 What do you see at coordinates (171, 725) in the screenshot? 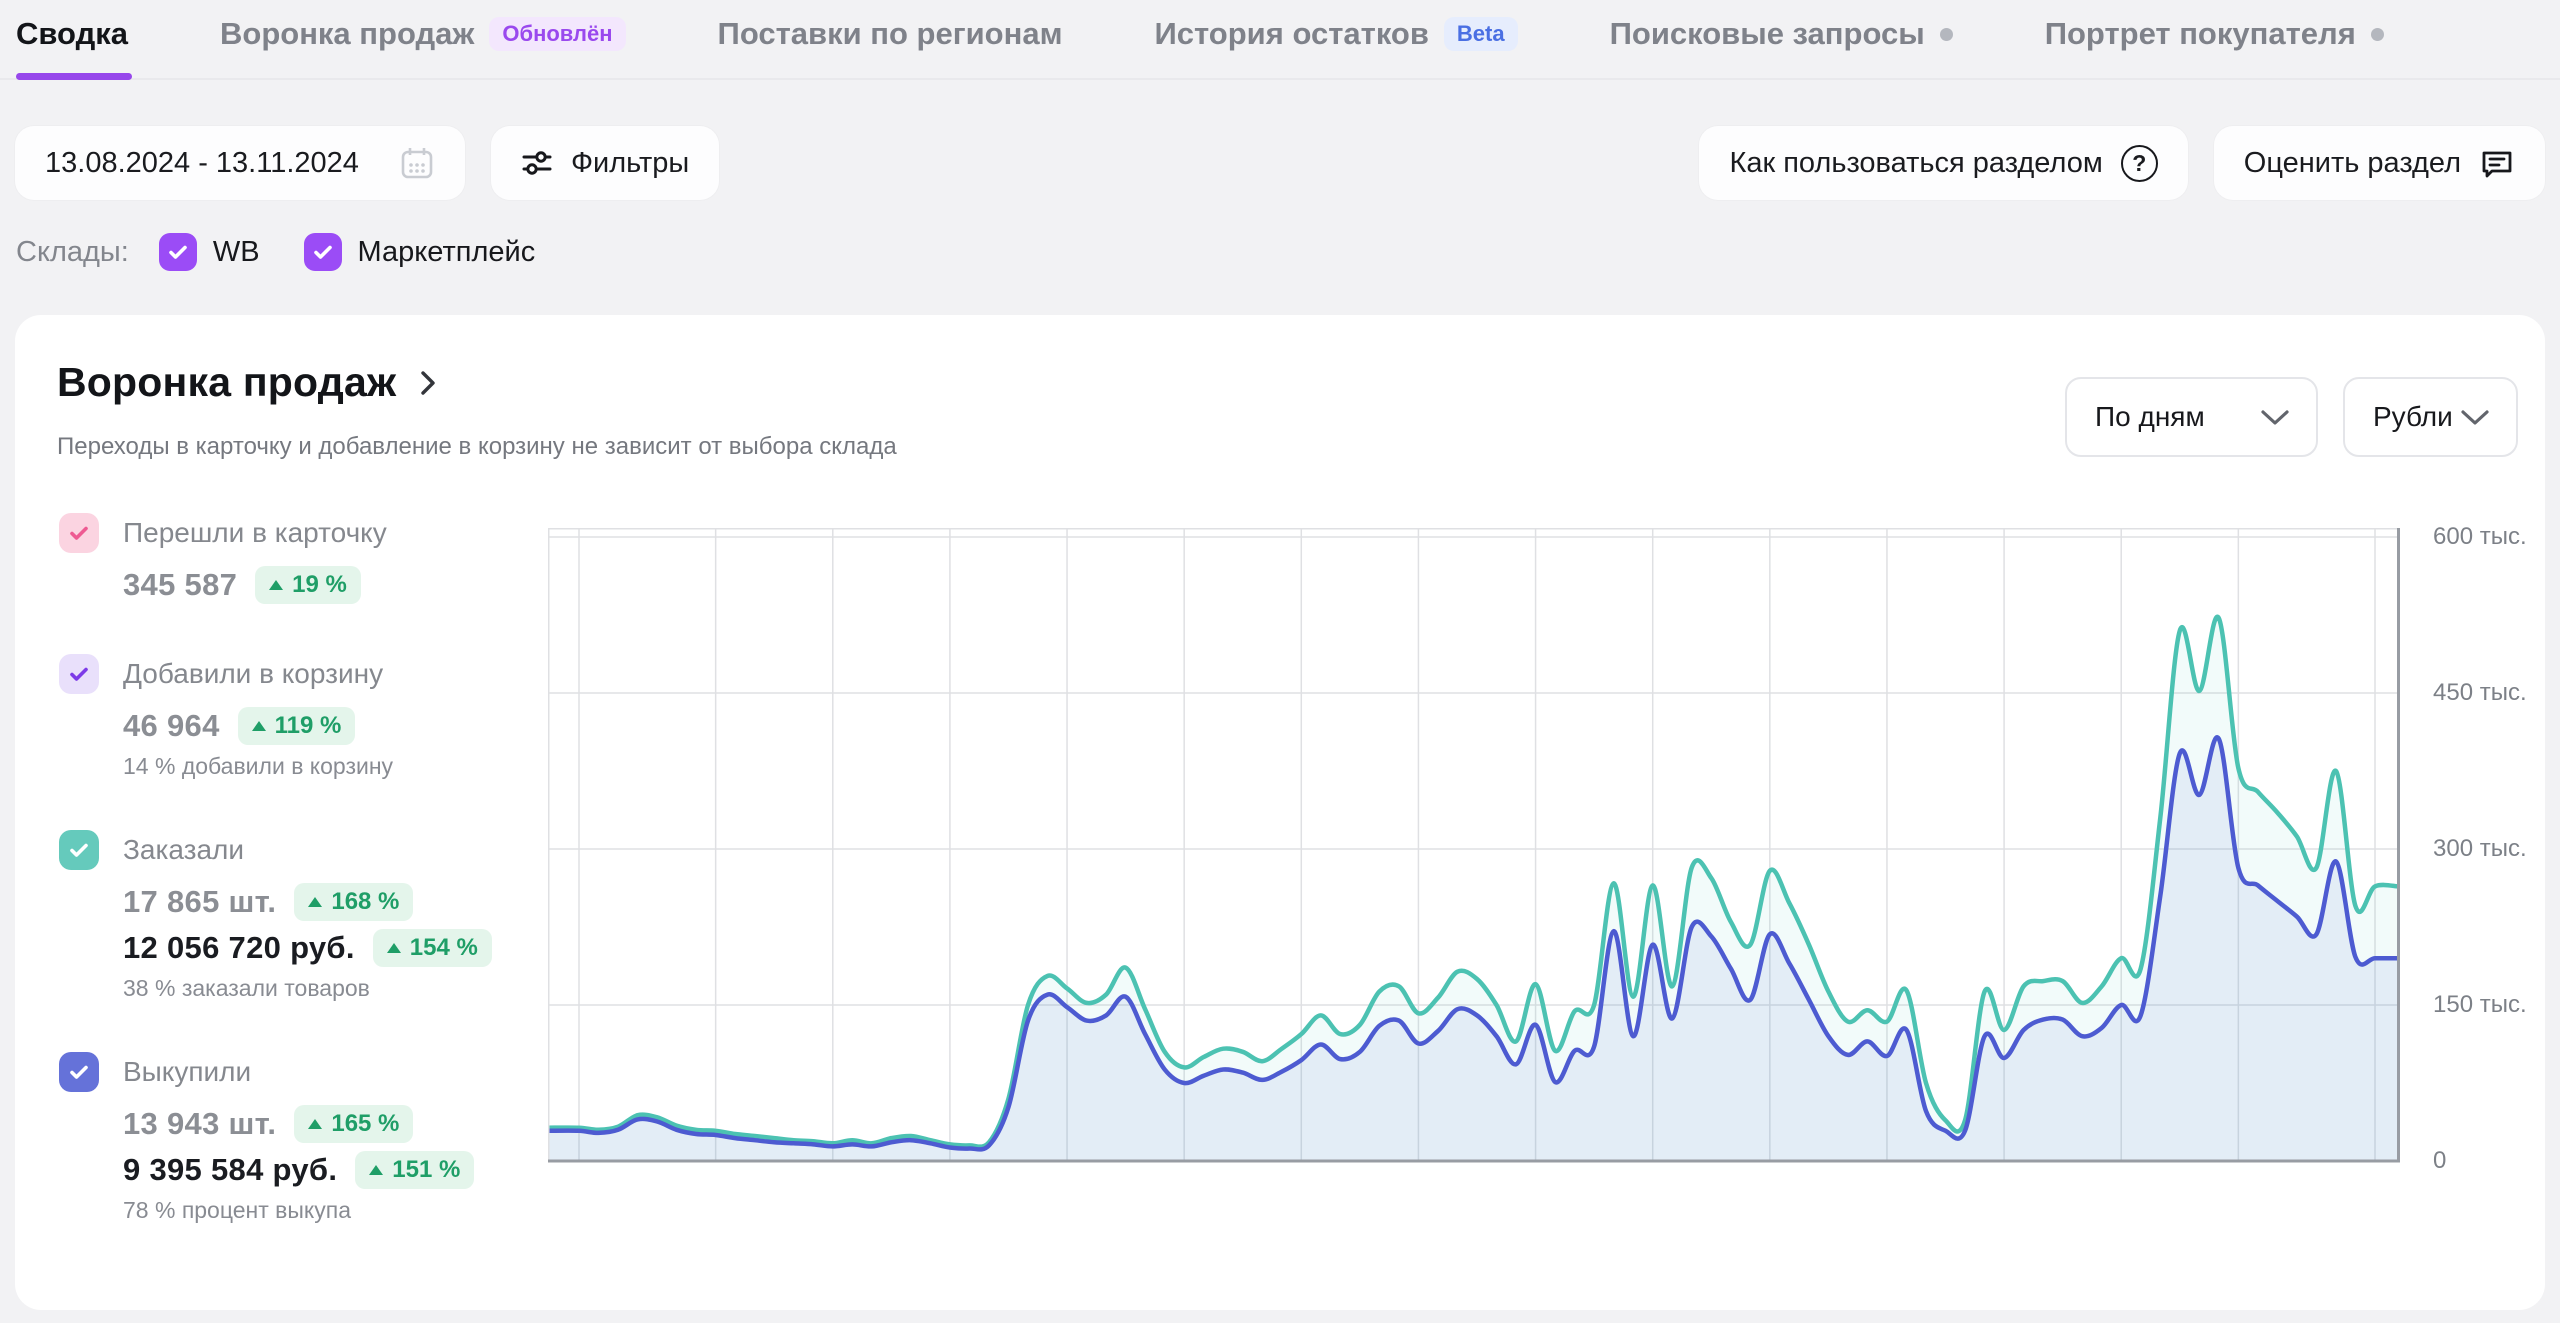
I see `metric-value: 46 964` at bounding box center [171, 725].